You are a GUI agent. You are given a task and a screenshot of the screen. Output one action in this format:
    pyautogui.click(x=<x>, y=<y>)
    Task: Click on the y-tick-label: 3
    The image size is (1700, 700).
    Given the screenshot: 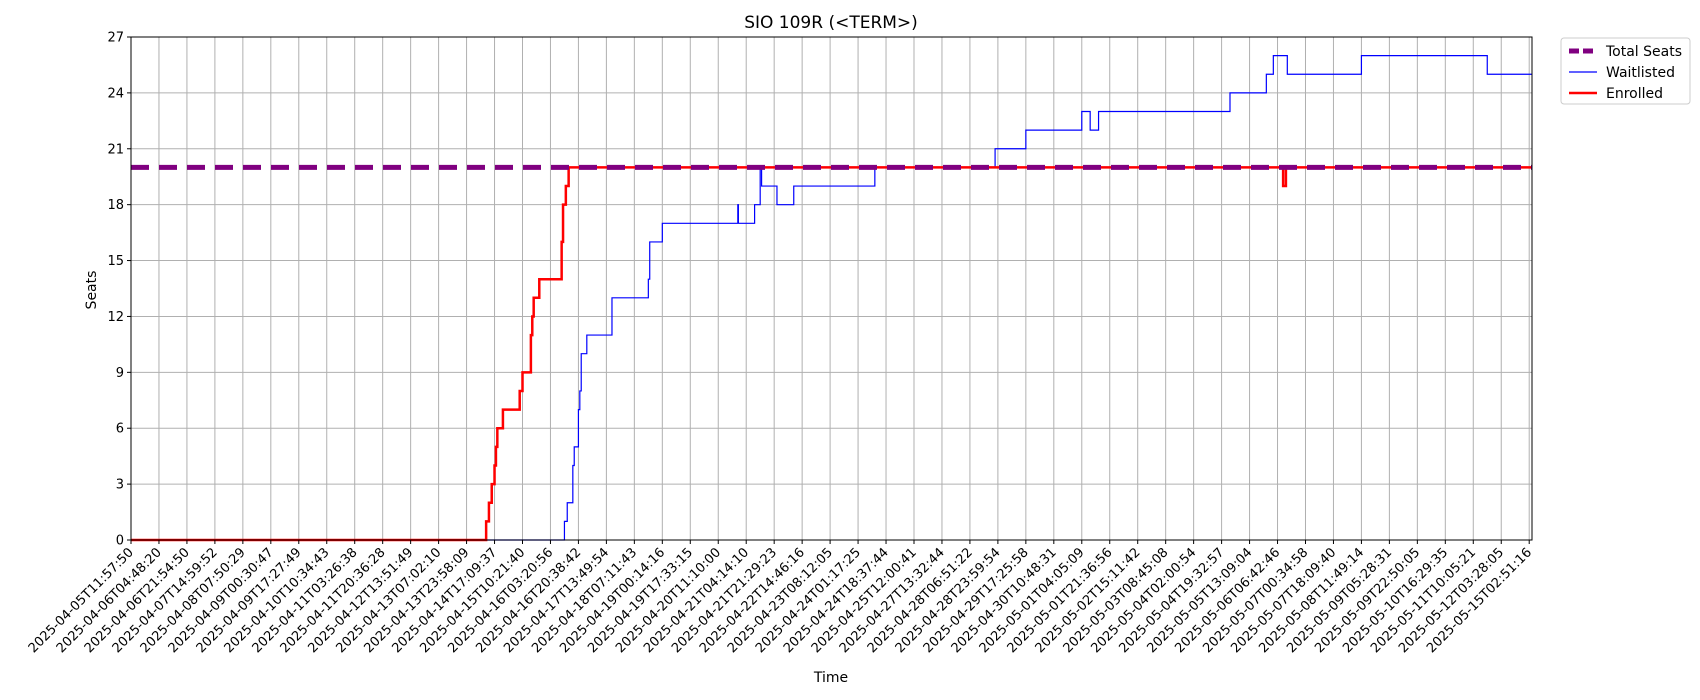 What is the action you would take?
    pyautogui.click(x=120, y=485)
    